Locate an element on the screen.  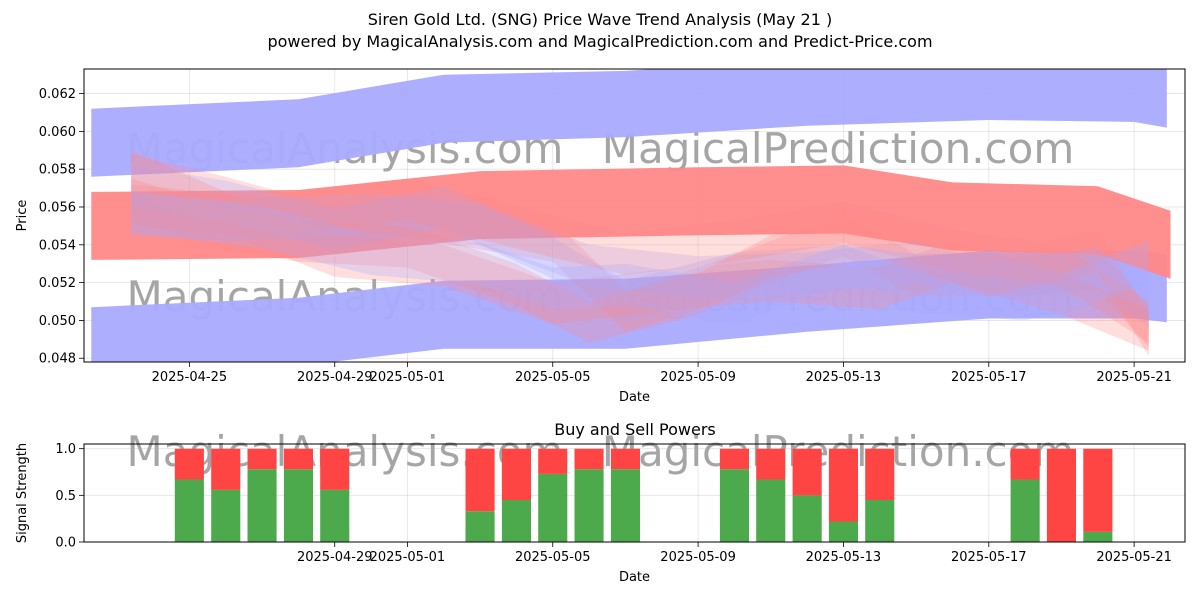
price-ytick-label: 0.056 is located at coordinates (57, 207).